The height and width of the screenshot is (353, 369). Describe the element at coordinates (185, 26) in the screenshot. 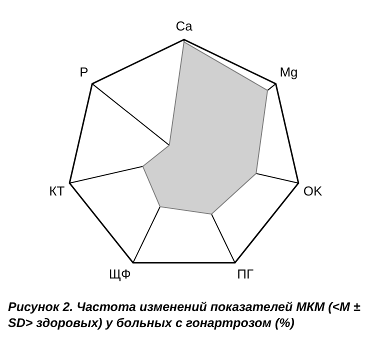

I see `spoke-label: Ca` at that location.